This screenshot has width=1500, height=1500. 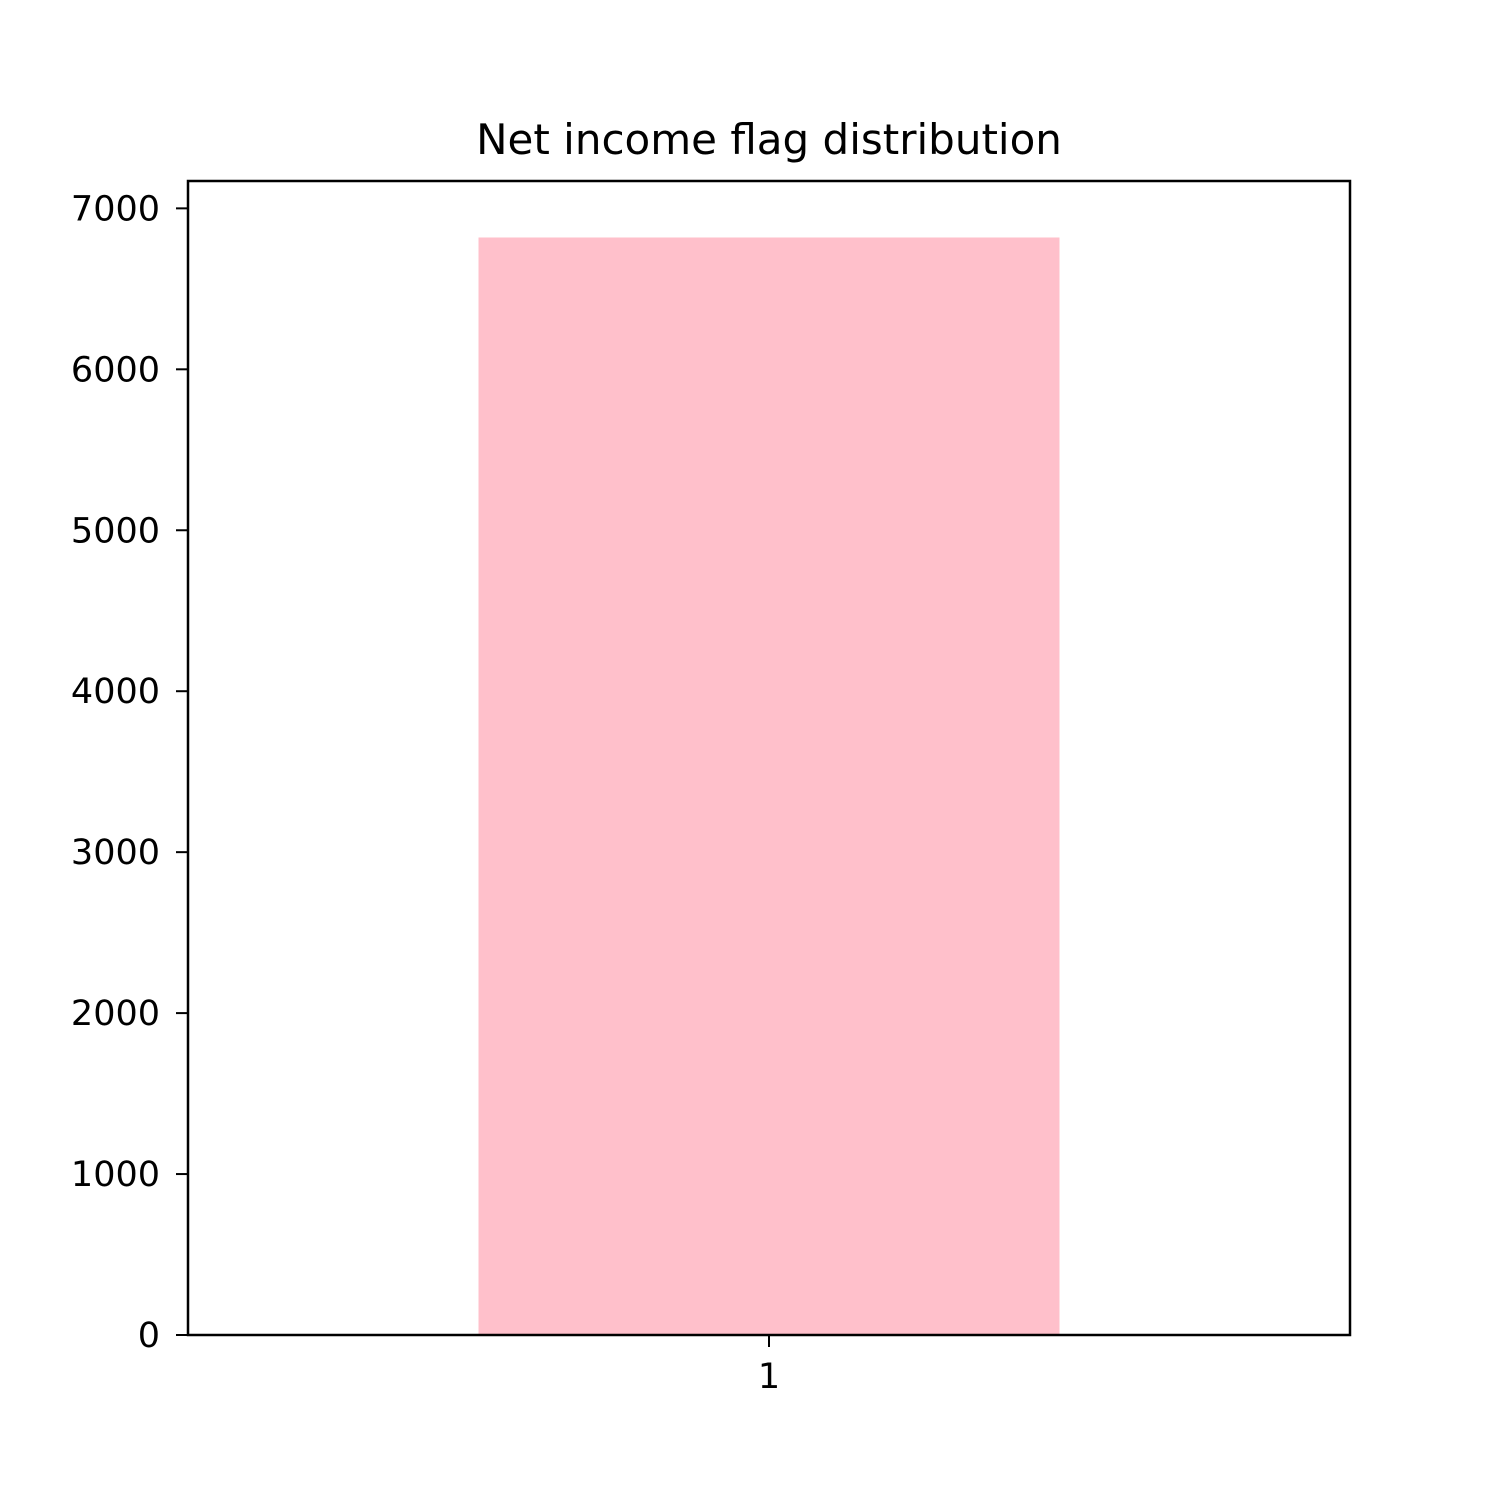 What do you see at coordinates (115, 853) in the screenshot?
I see `y-tick-label: 3000` at bounding box center [115, 853].